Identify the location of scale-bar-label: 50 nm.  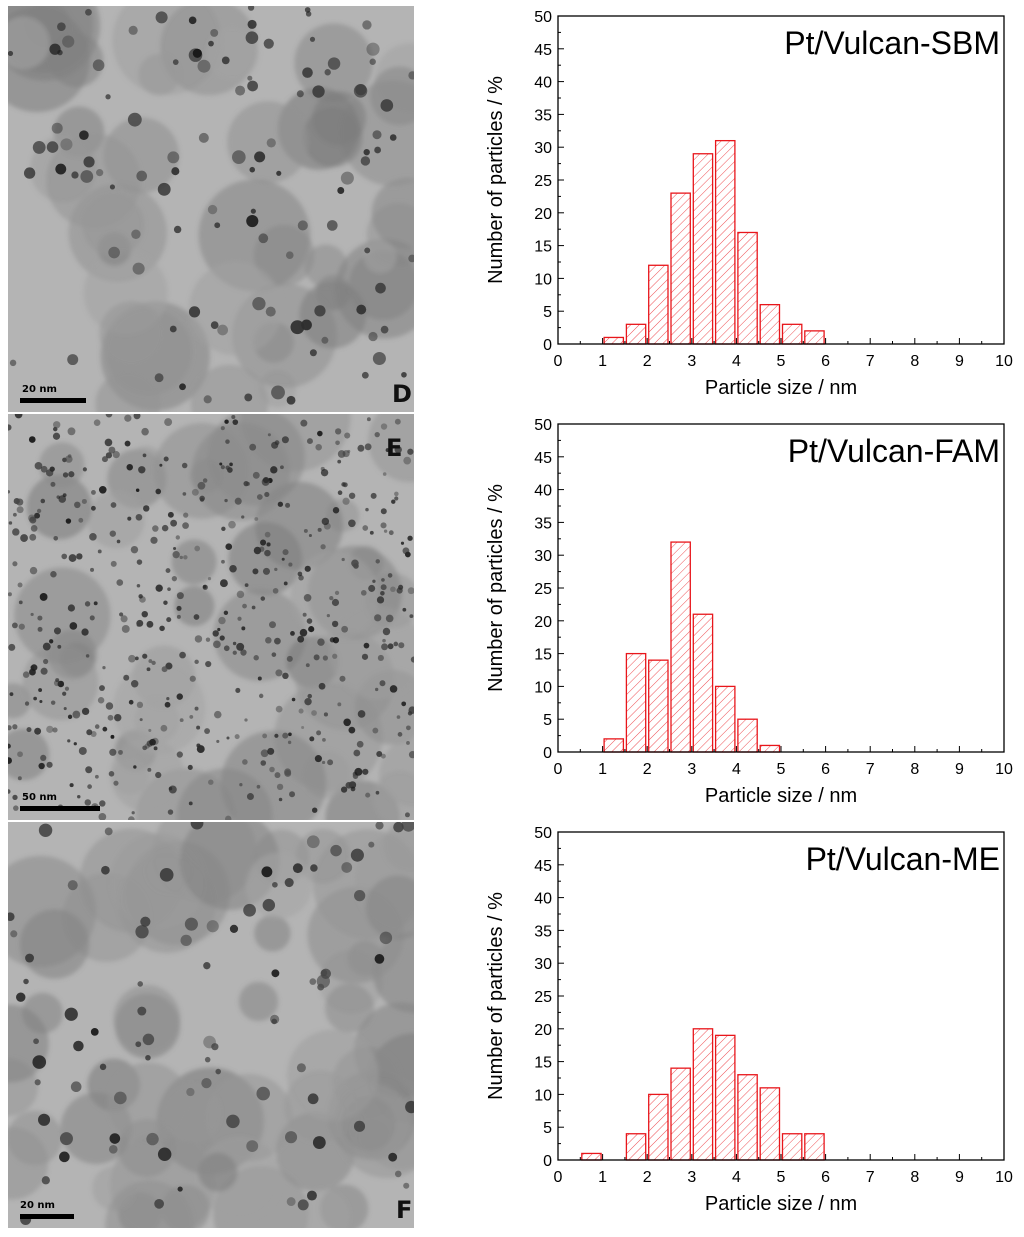
(39, 797).